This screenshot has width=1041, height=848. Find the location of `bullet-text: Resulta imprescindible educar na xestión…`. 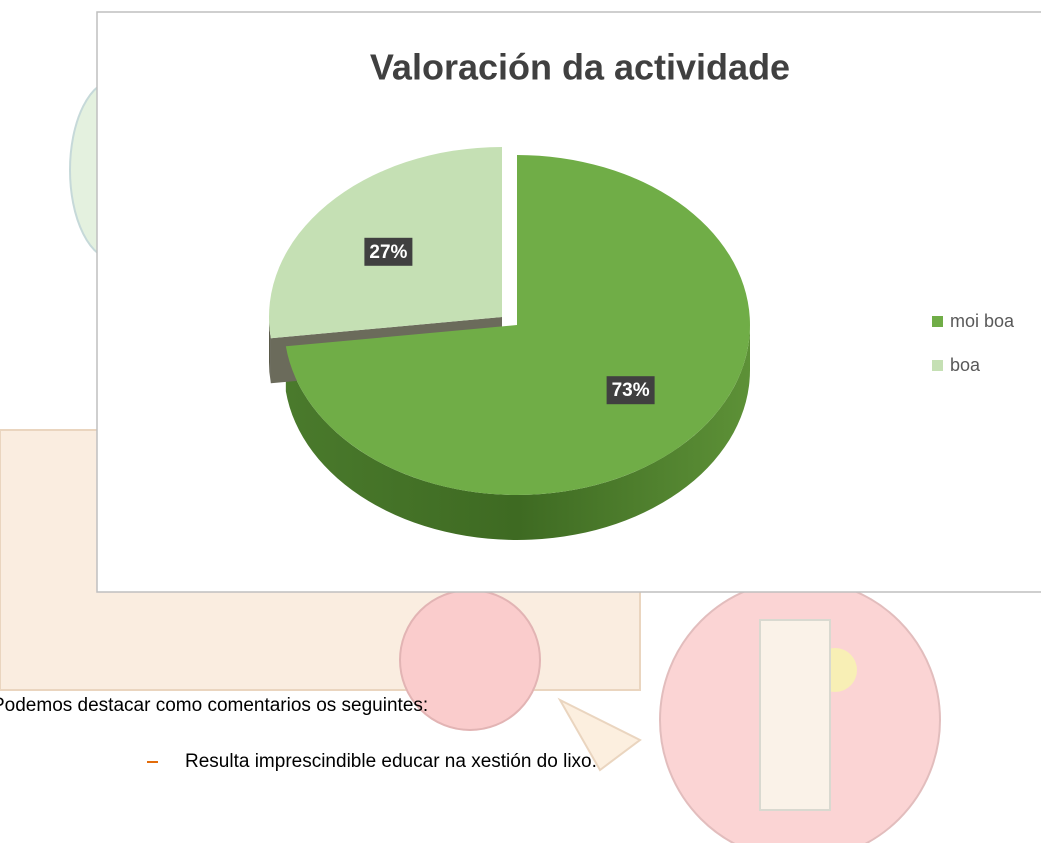

bullet-text: Resulta imprescindible educar na xestión… is located at coordinates (391, 761).